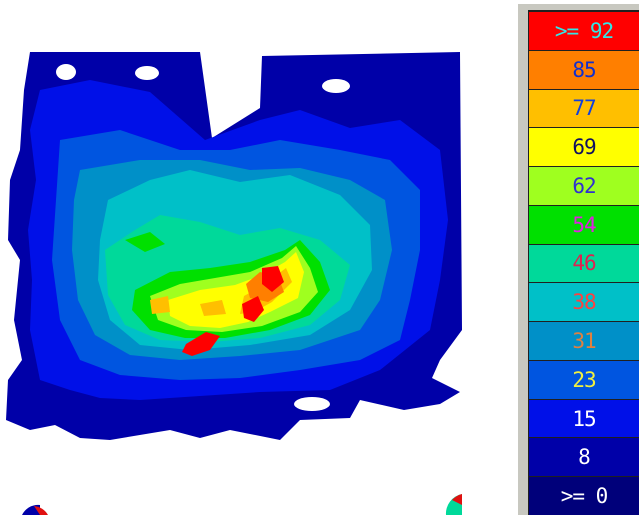 Image resolution: width=639 pixels, height=515 pixels. I want to click on marker-left-red, so click(41, 510).